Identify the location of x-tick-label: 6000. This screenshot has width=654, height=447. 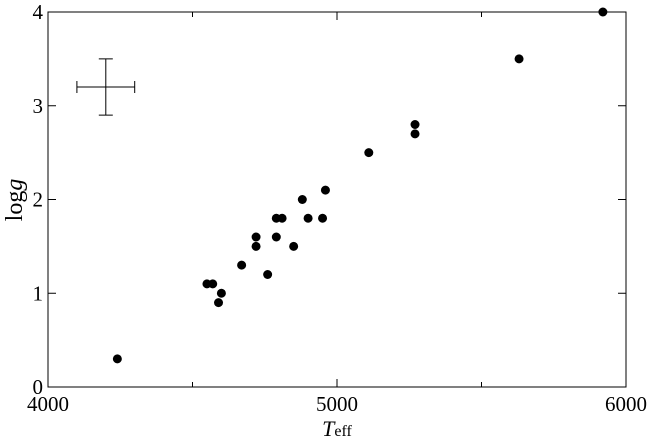
(626, 404).